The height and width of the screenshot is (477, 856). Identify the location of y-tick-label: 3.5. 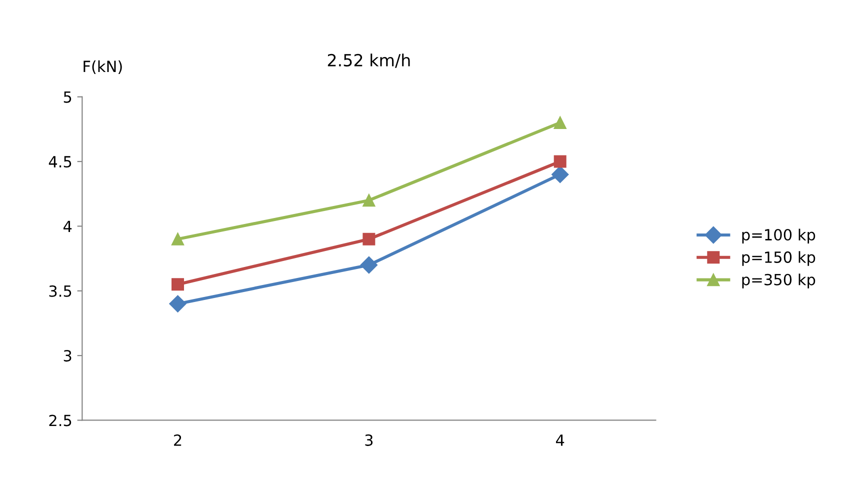
(60, 291).